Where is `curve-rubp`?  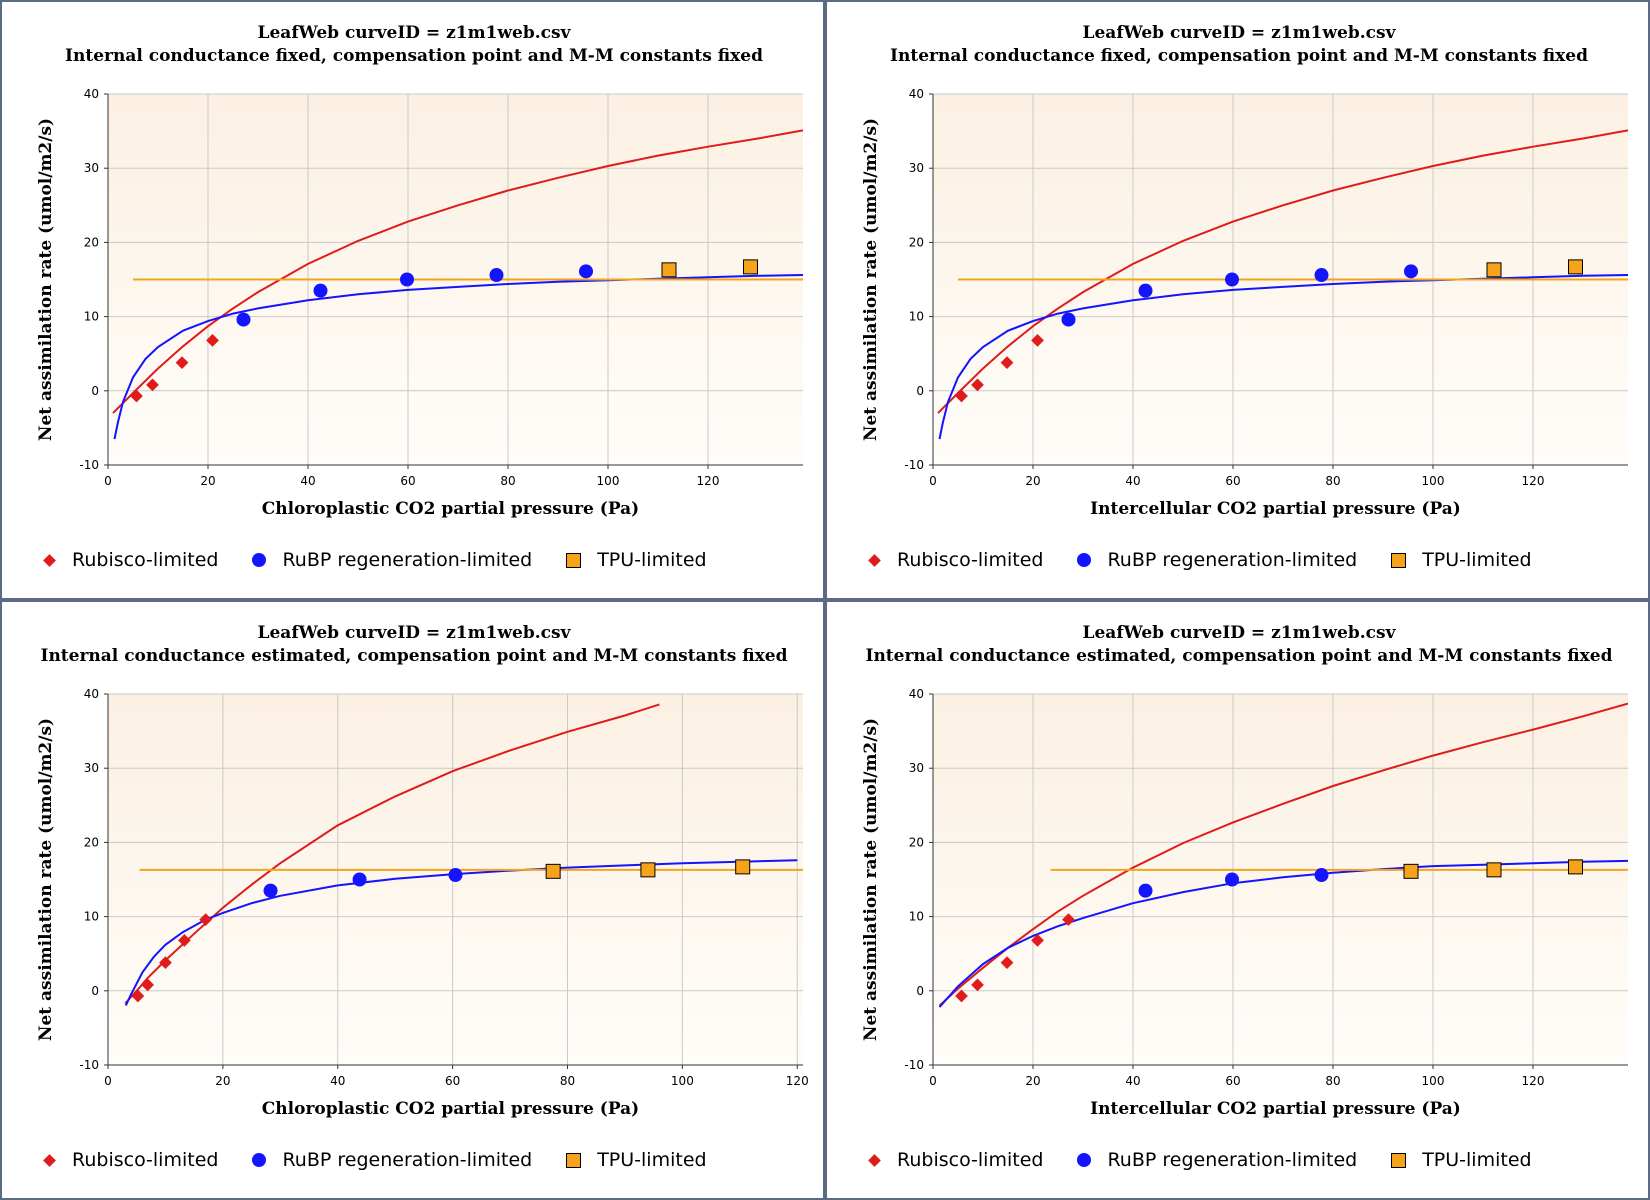
curve-rubp is located at coordinates (461, 933).